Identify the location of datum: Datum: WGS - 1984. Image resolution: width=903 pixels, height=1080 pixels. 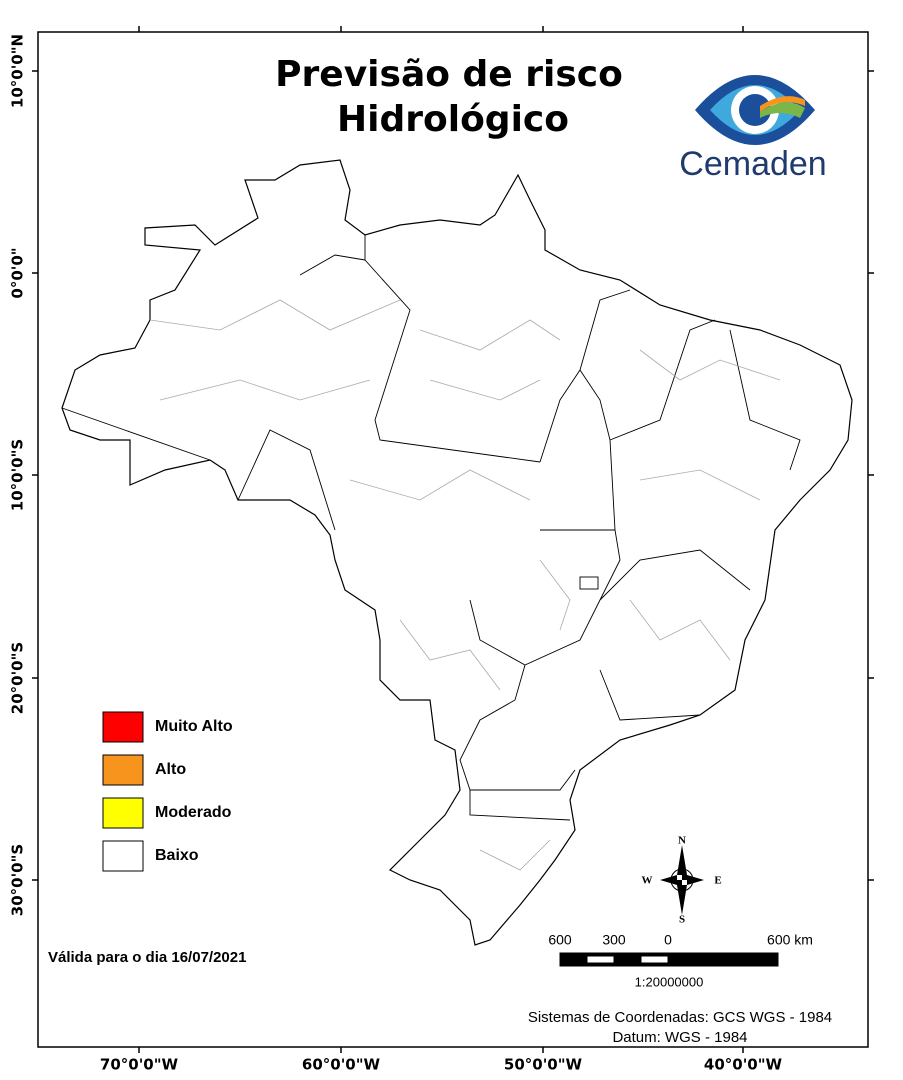
(679, 1037).